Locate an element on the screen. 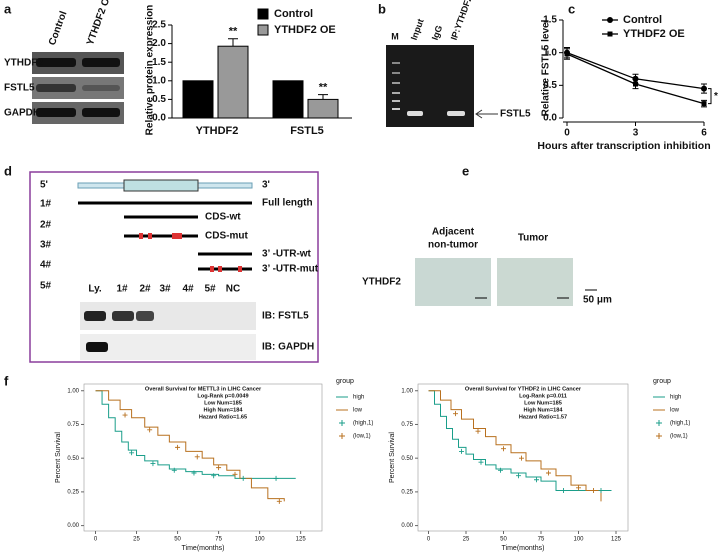 This screenshot has height=555, width=719. legend-label: Control is located at coordinates (642, 20).